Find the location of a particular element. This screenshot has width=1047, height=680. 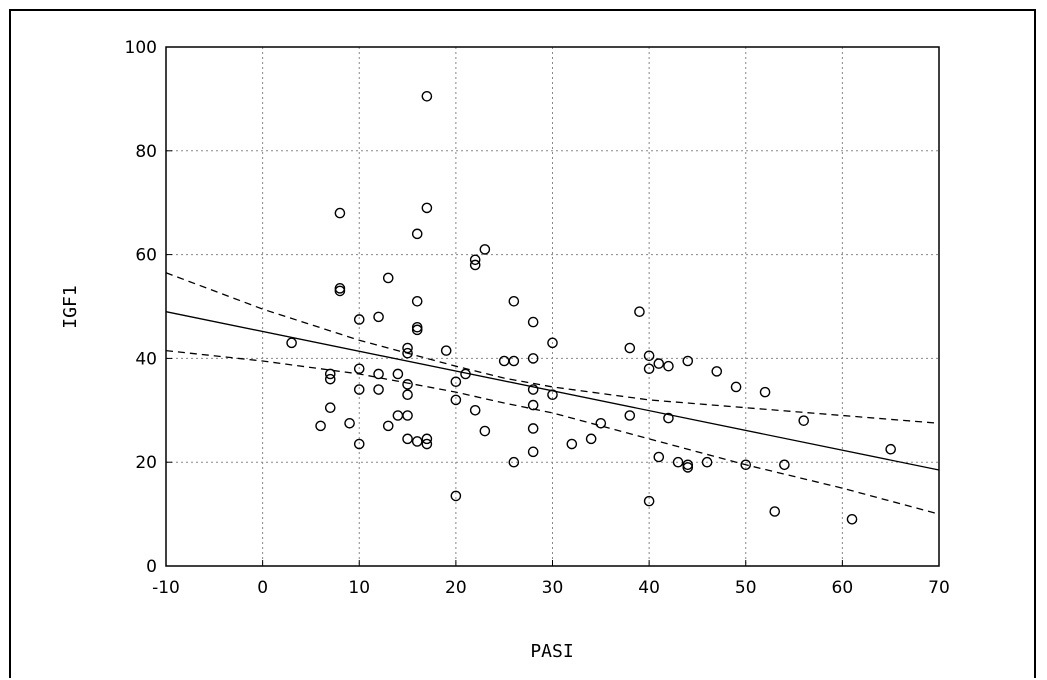

x-tick-label: 50 is located at coordinates (746, 588).